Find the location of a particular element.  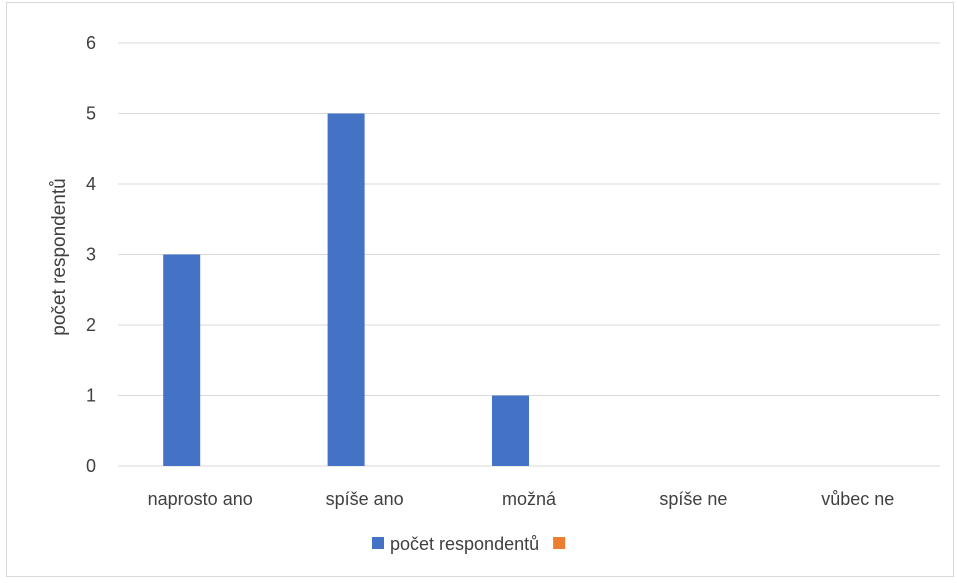

y-tick-label: 6 is located at coordinates (91, 43).